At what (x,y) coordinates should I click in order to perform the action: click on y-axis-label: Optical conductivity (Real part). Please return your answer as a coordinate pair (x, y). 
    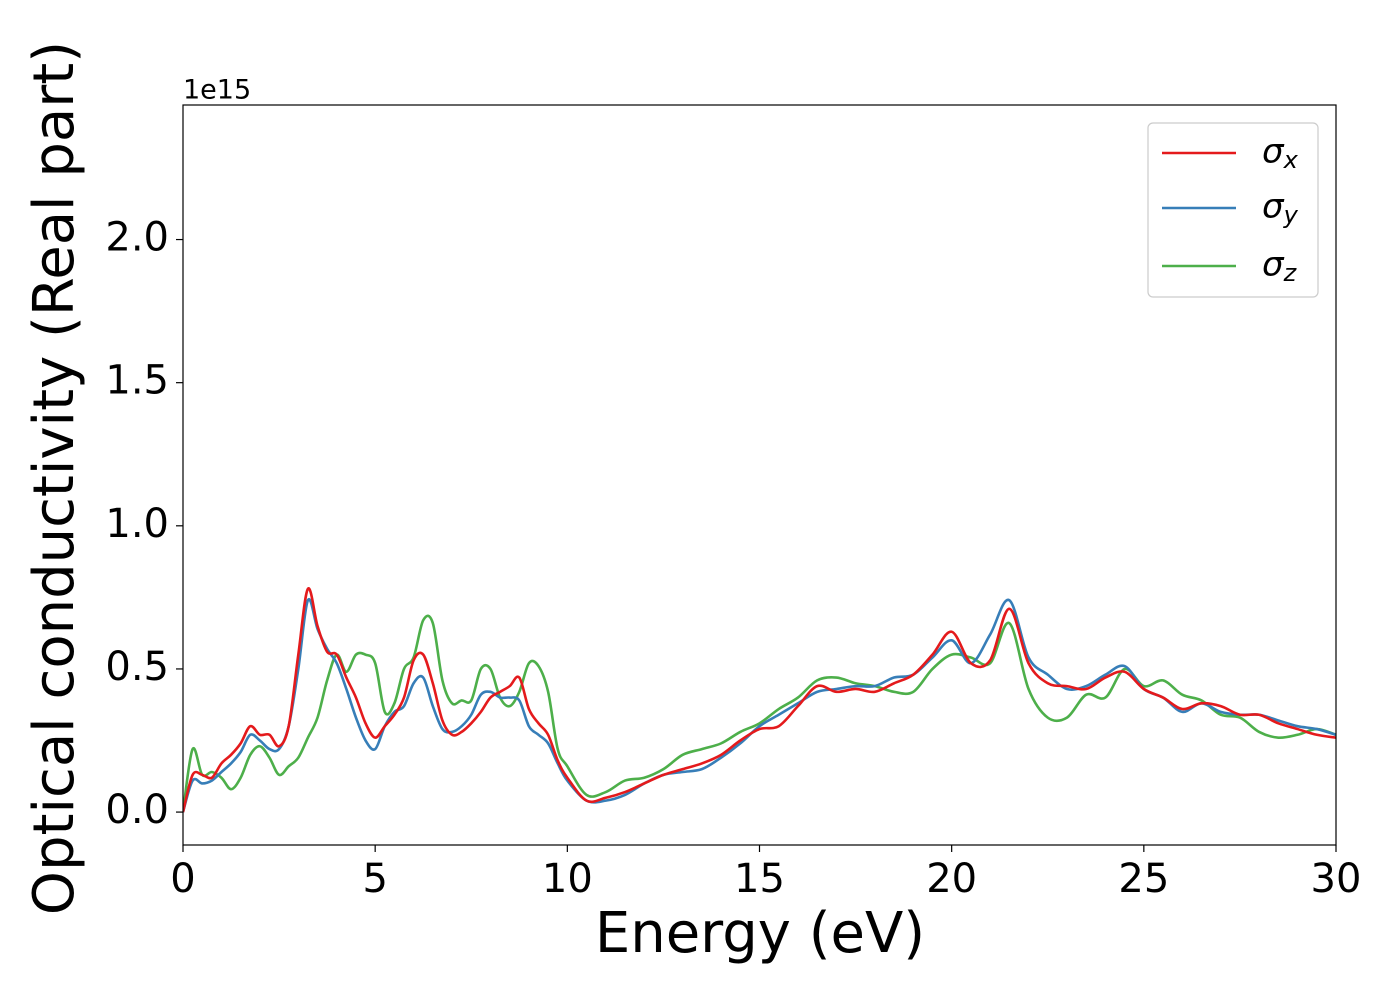
    Looking at the image, I should click on (54, 478).